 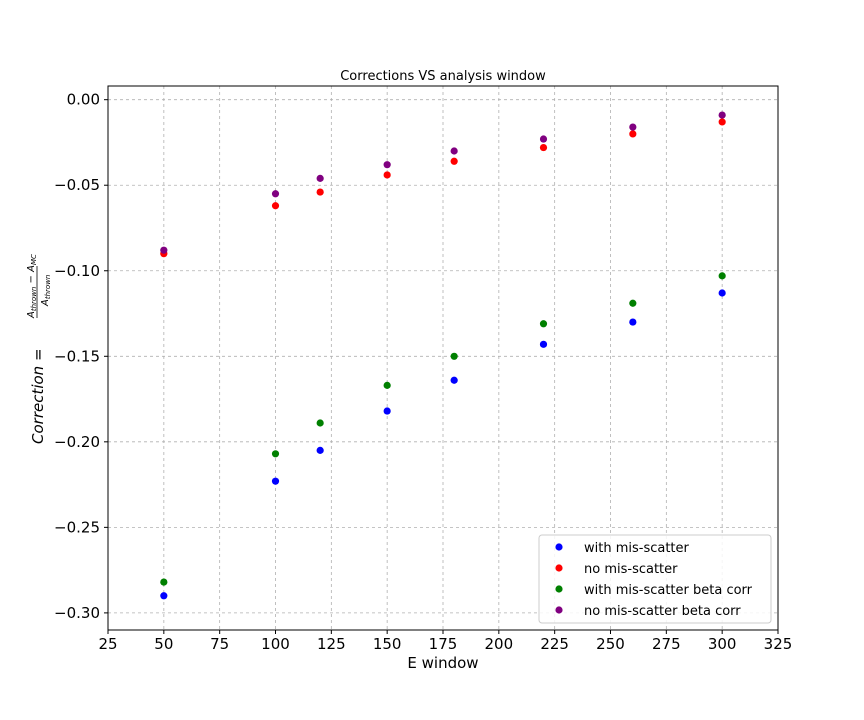 I want to click on x-axis-ticks: 25 50 75 100 125 150 175 200 225 250 275 300 325, so click(x=445, y=641).